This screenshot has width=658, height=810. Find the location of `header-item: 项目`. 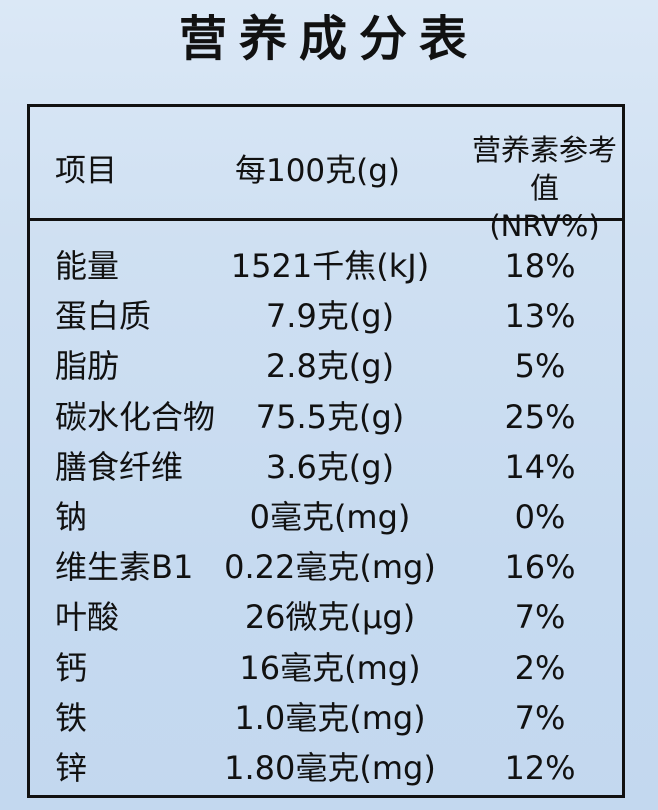

header-item: 项目 is located at coordinates (86, 171).